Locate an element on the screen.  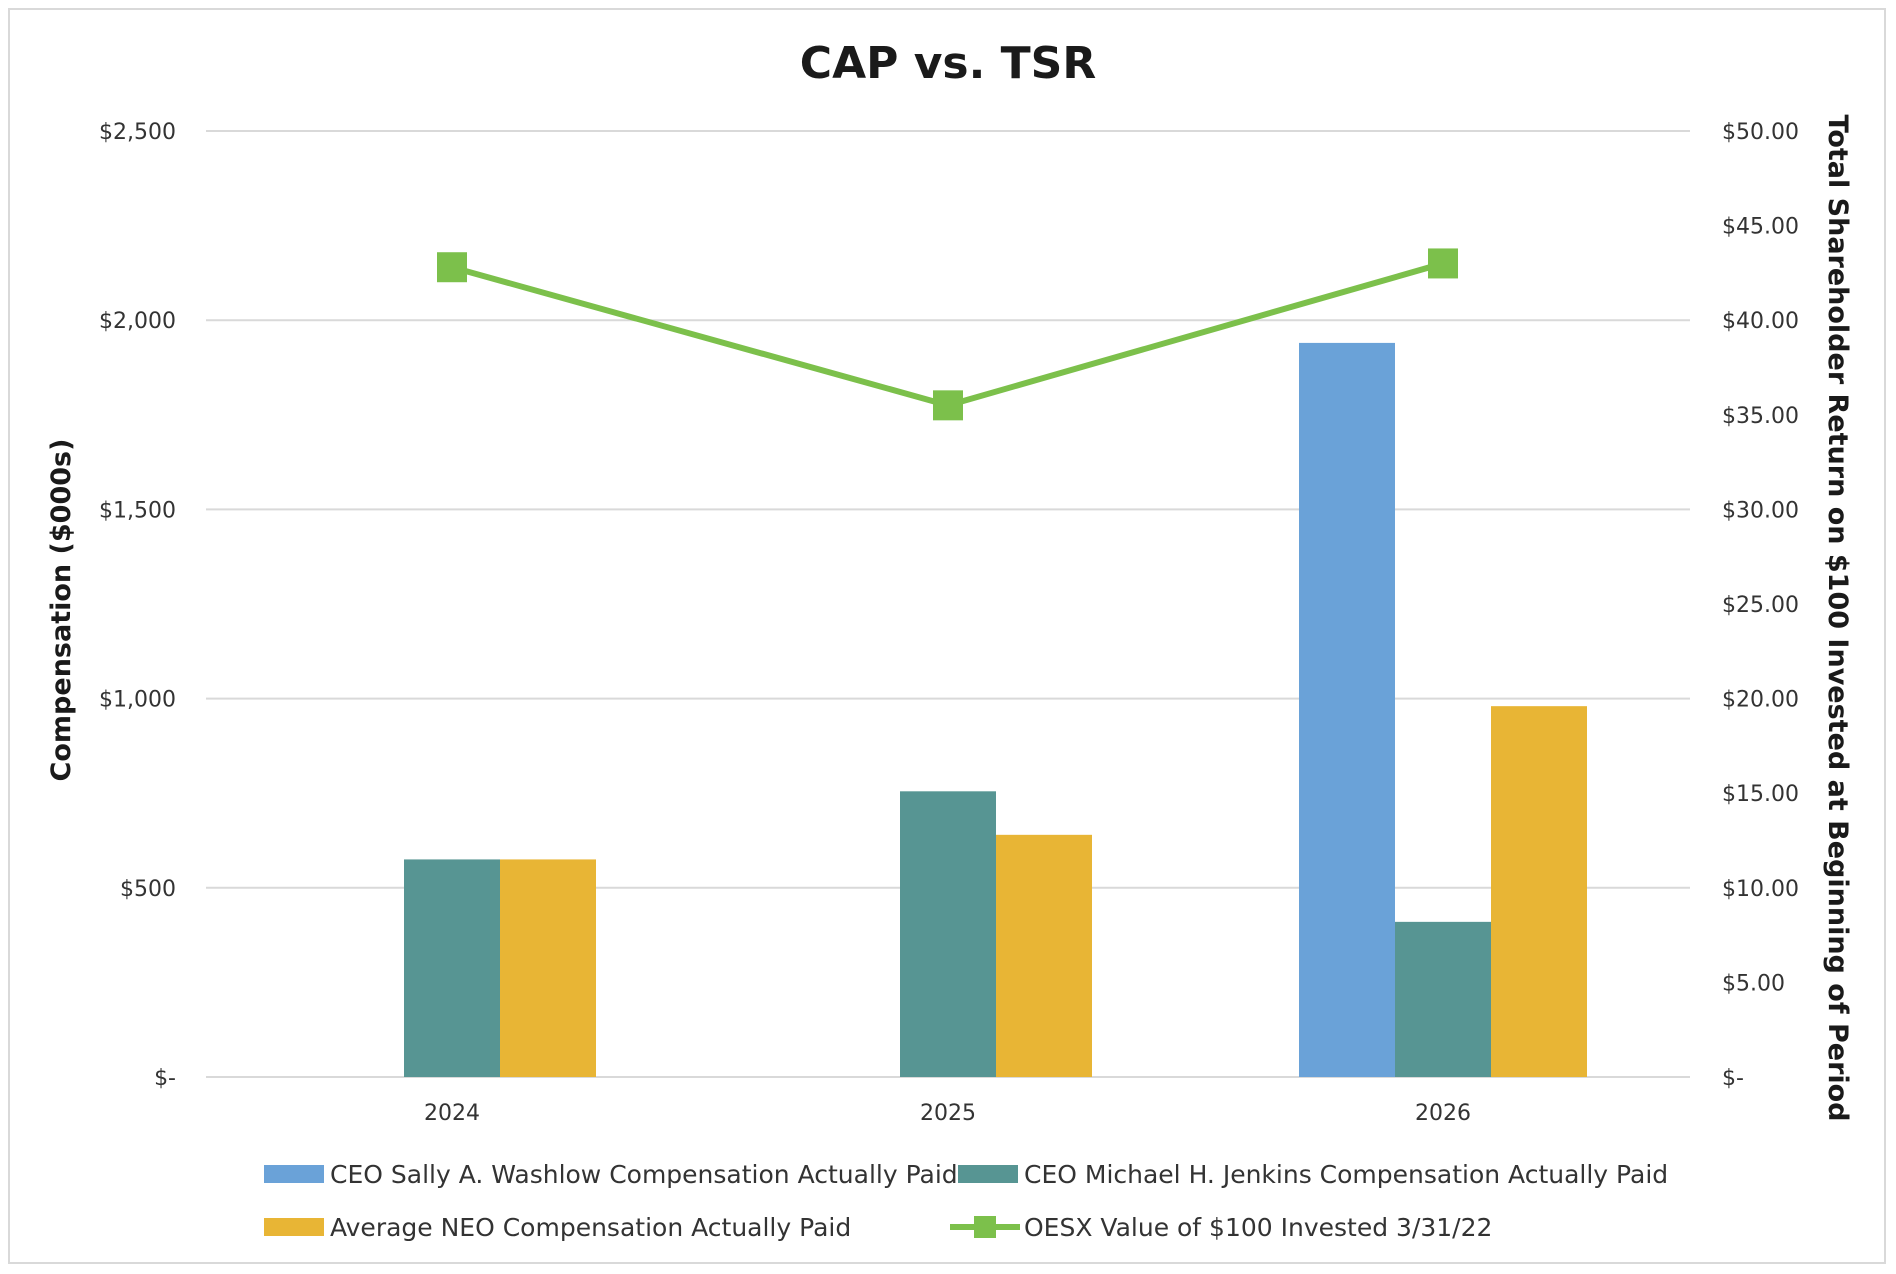
x-tick-label: 2025 is located at coordinates (948, 1113).